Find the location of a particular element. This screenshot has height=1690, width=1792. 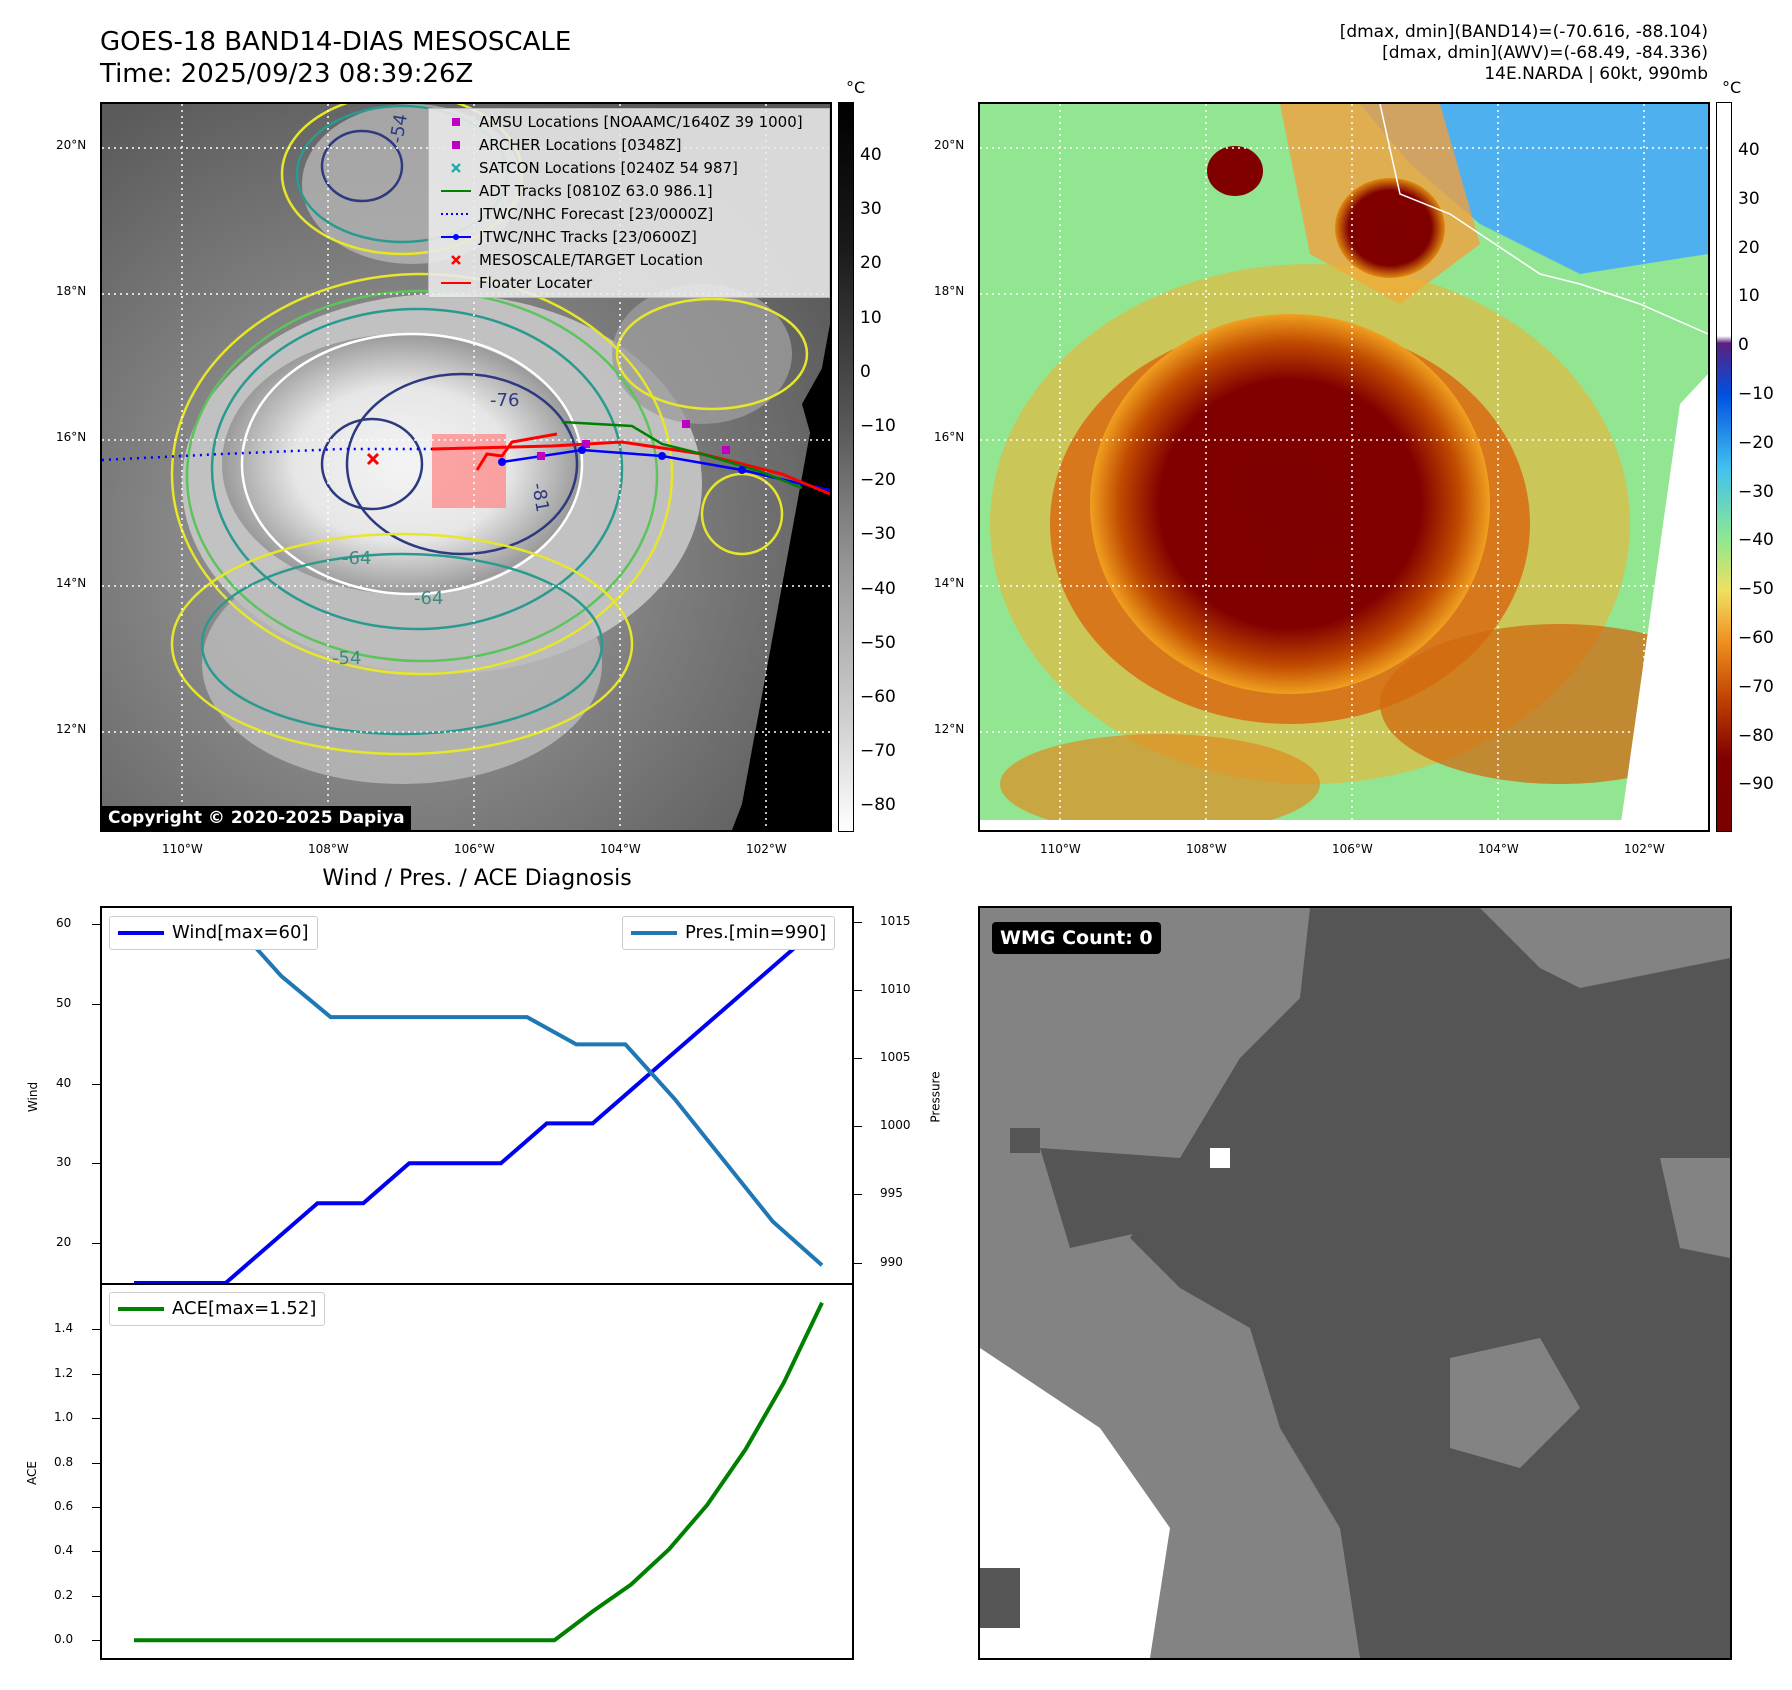

ir-colorbar-tick: −80 is located at coordinates (878, 805).